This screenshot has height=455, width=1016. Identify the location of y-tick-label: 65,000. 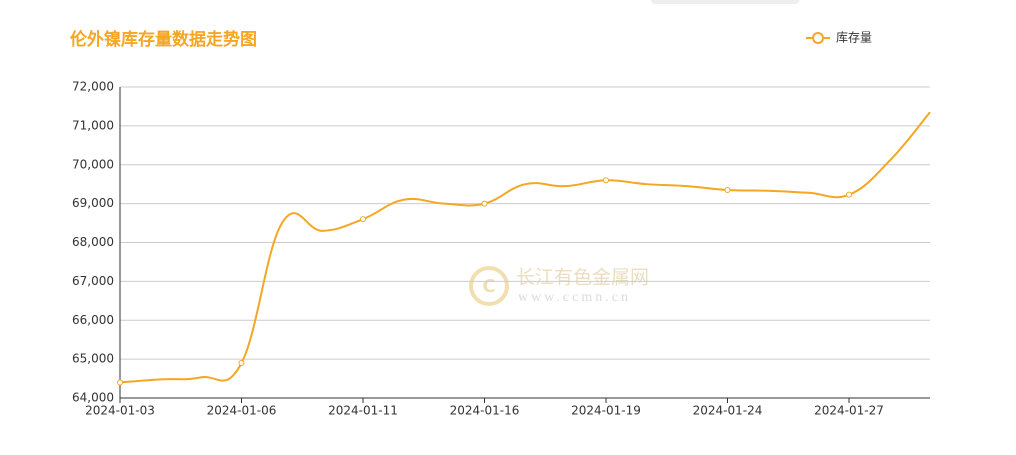
(93, 359).